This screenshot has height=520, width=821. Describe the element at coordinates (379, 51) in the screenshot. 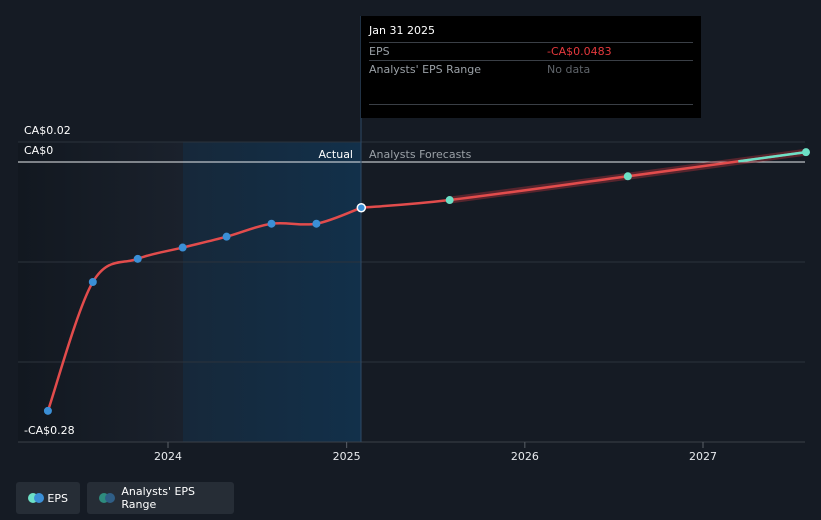

I see `tooltip-eps-label: EPS` at that location.